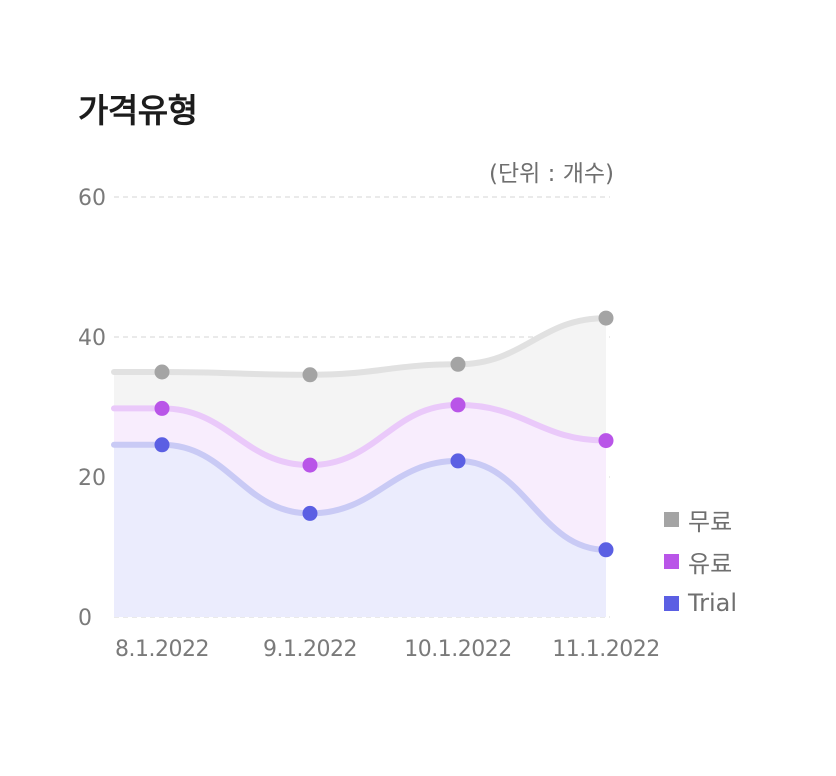  What do you see at coordinates (710, 521) in the screenshot?
I see `legend-label: 무료` at bounding box center [710, 521].